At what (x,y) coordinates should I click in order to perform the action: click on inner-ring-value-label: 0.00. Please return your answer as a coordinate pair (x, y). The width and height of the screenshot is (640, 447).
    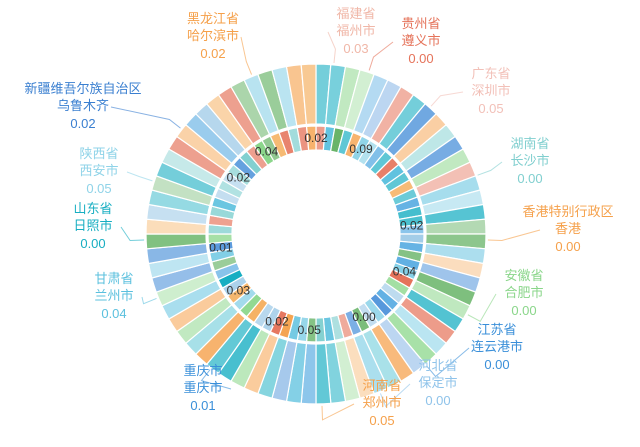
    Looking at the image, I should click on (364, 317).